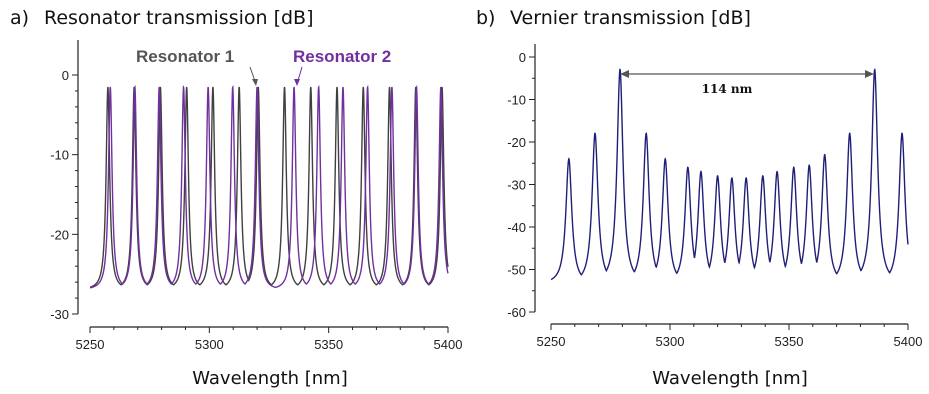 The image size is (929, 394). What do you see at coordinates (59, 234) in the screenshot?
I see `a-y-tick-label: -20` at bounding box center [59, 234].